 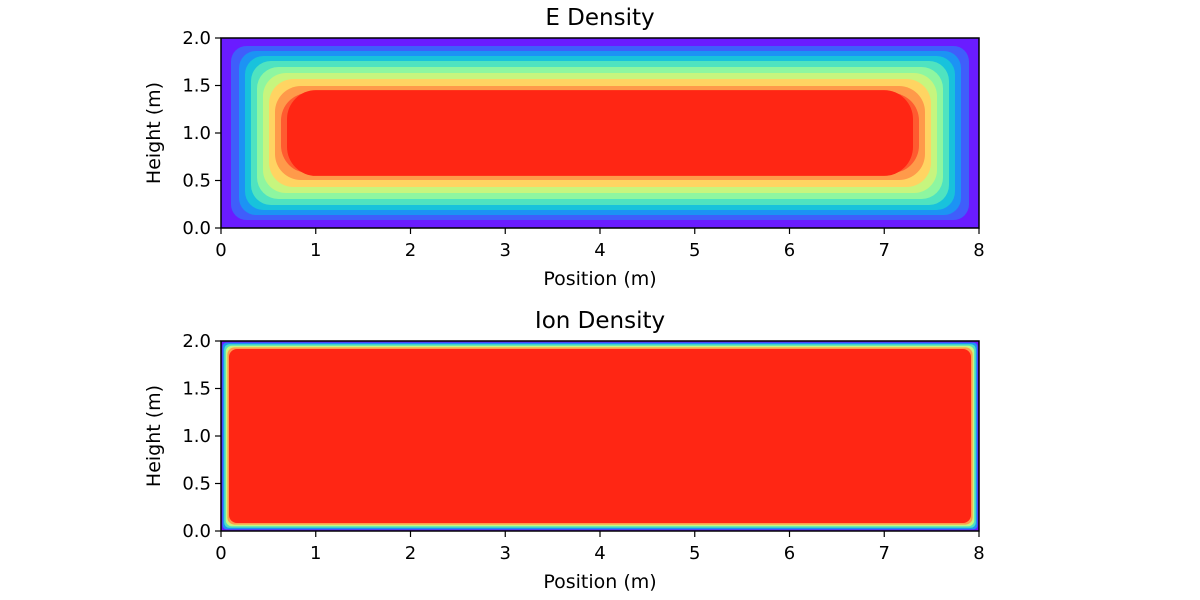 I want to click on e-density-x-tick-label: 5, so click(x=694, y=250).